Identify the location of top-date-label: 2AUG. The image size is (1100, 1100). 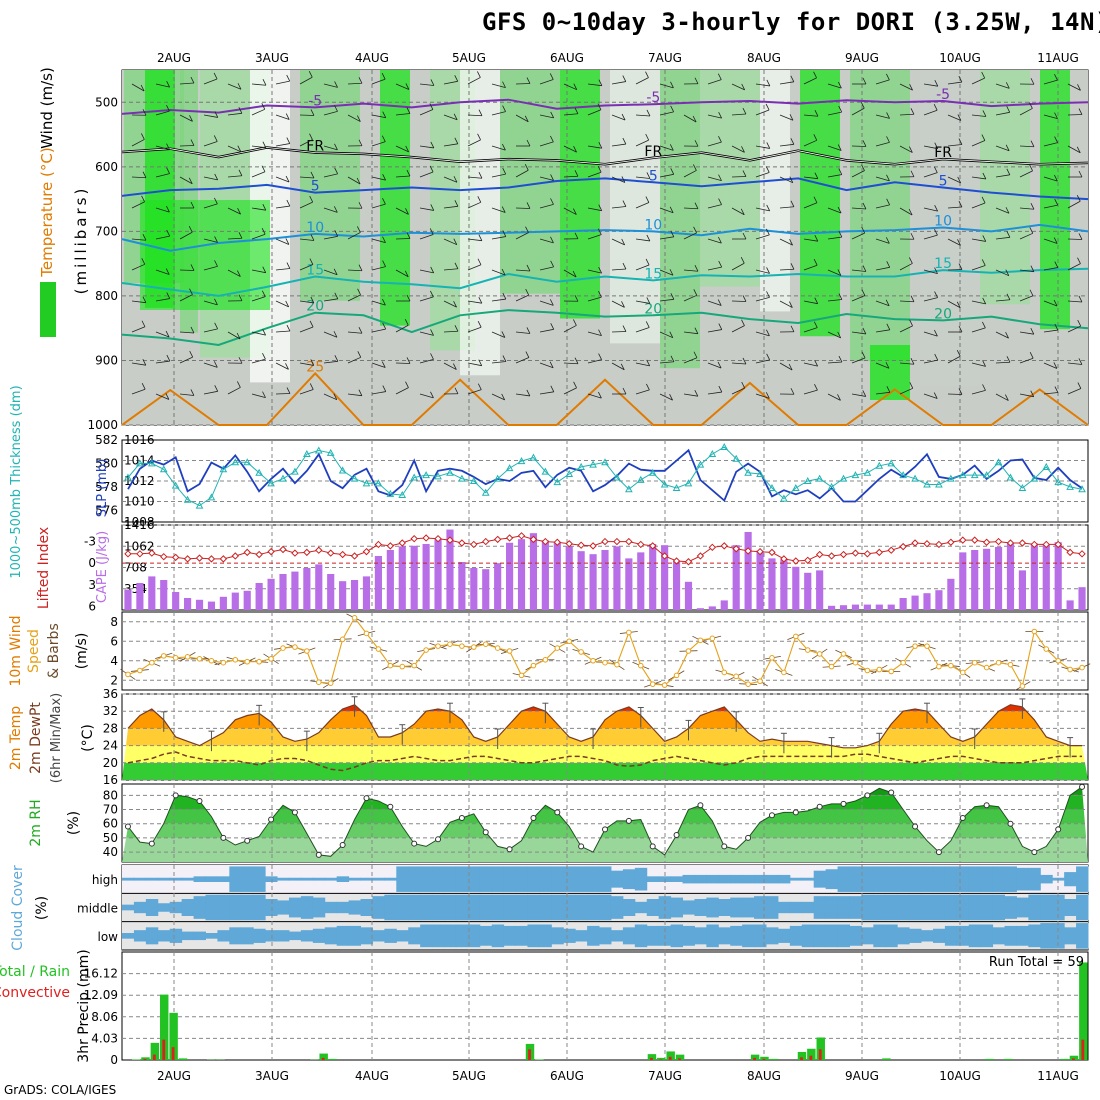
(174, 58).